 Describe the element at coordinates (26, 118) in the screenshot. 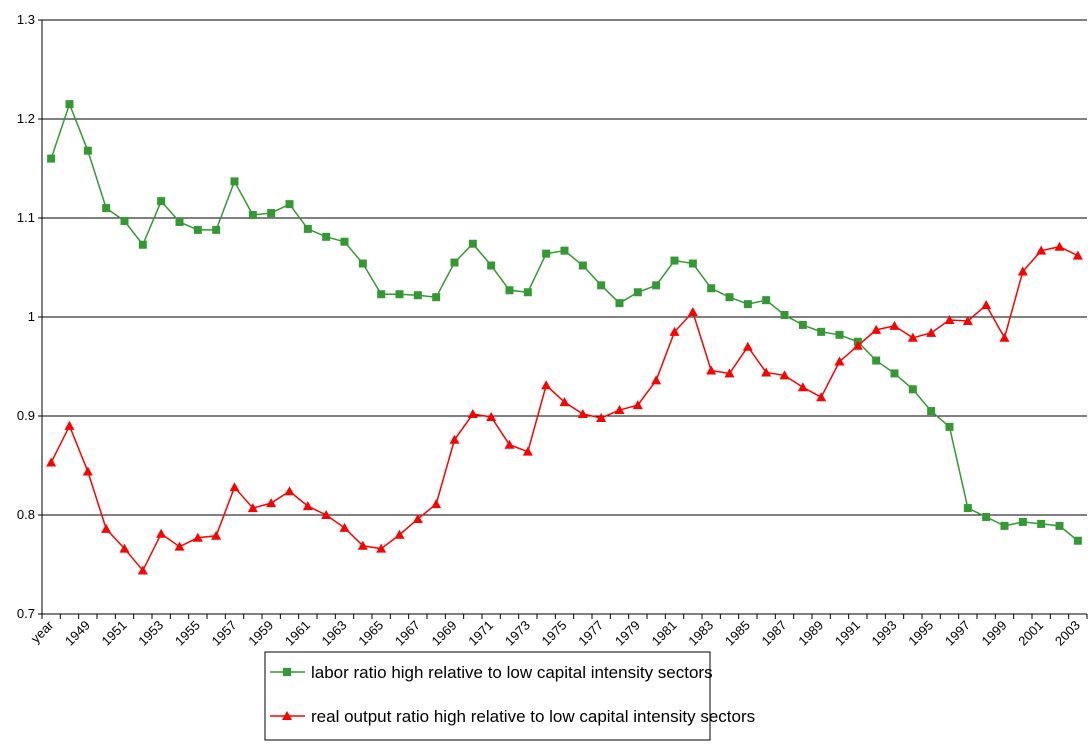

I see `y-tick-label: 1.2` at that location.